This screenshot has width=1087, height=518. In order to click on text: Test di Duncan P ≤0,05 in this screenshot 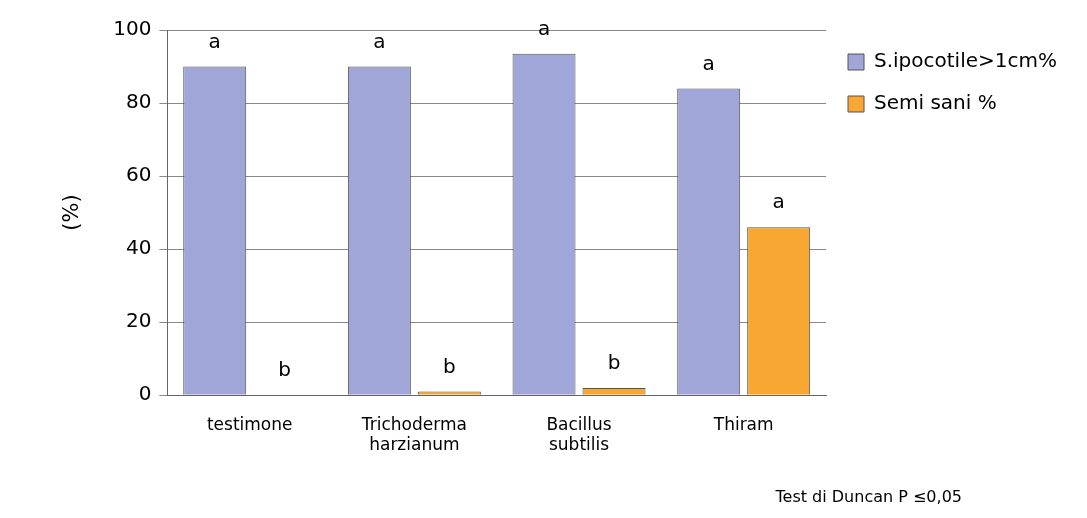, I will do `click(868, 496)`.